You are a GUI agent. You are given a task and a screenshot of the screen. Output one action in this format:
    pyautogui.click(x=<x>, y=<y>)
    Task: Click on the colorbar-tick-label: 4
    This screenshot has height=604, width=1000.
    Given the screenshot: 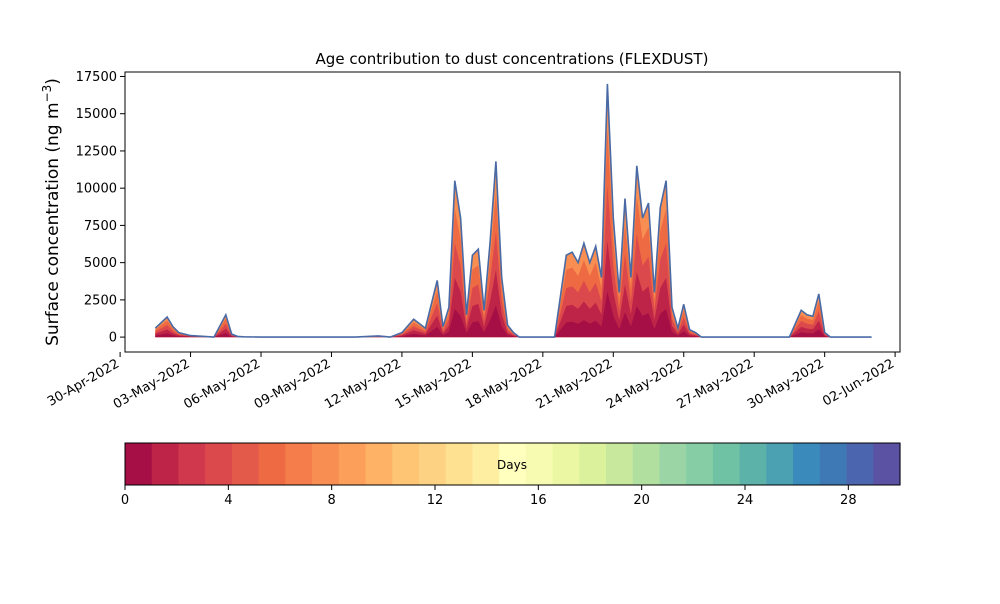 What is the action you would take?
    pyautogui.click(x=228, y=500)
    